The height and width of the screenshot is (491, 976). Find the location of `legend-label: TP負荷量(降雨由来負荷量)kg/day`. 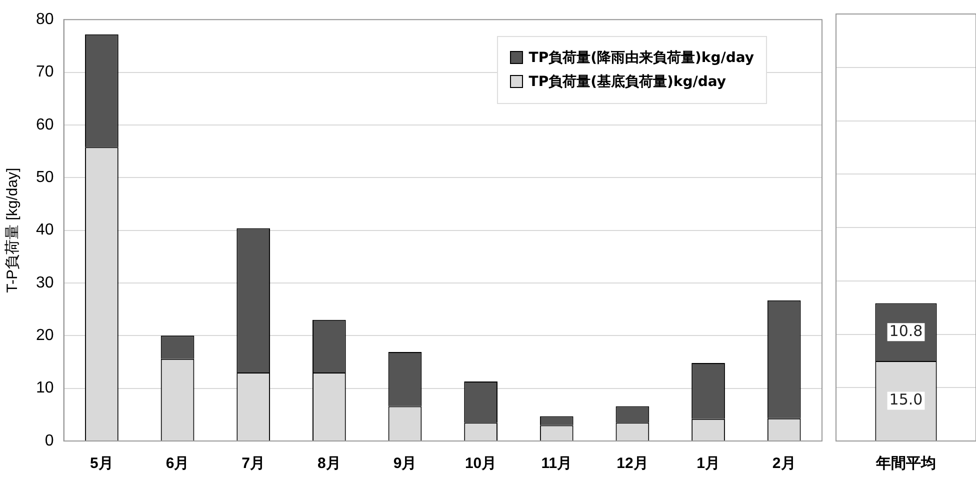

legend-label: TP負荷量(降雨由来負荷量)kg/day is located at coordinates (641, 57).